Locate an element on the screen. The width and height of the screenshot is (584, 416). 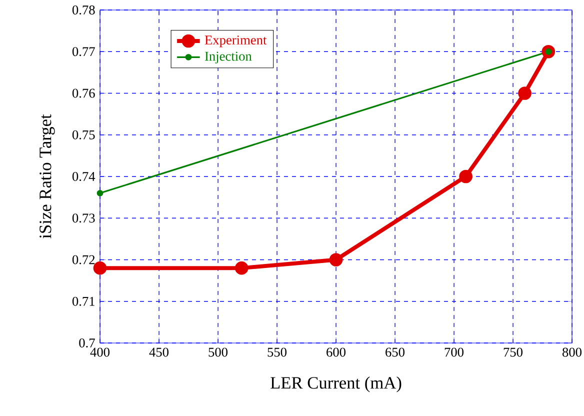
x-tick-label: 600 is located at coordinates (336, 352).